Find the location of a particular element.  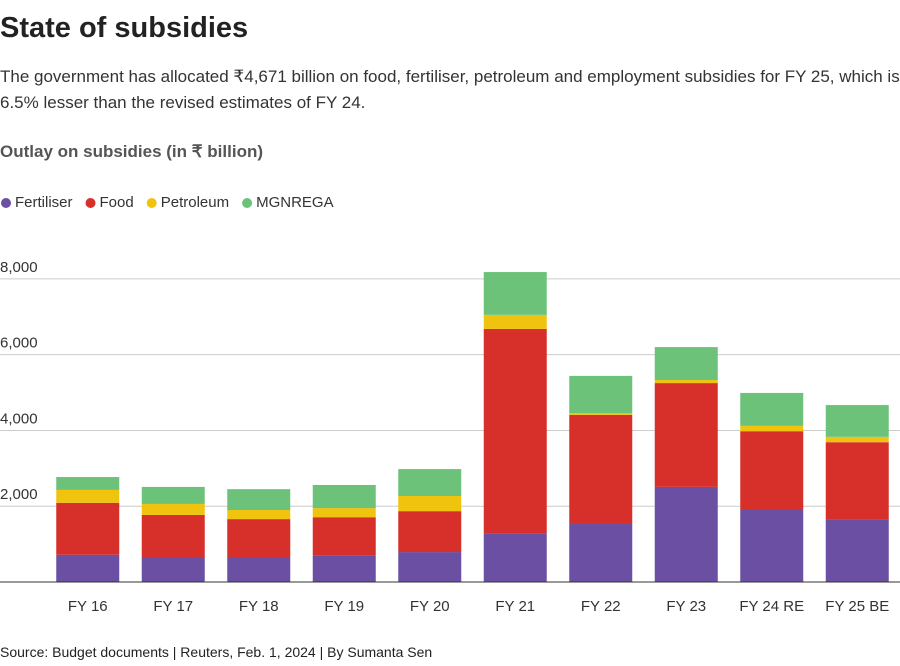

legend-label: Fertiliser is located at coordinates (44, 202).